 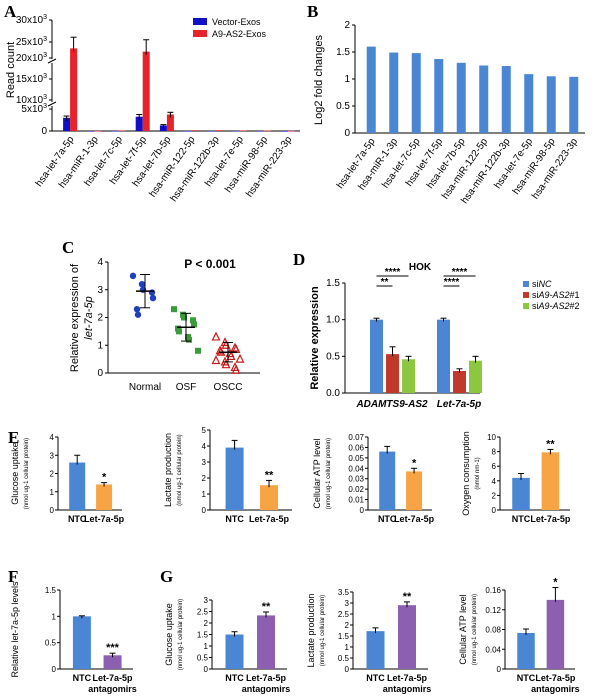 What do you see at coordinates (206, 600) in the screenshot?
I see `panel-g1-y-tick-label: 3` at bounding box center [206, 600].